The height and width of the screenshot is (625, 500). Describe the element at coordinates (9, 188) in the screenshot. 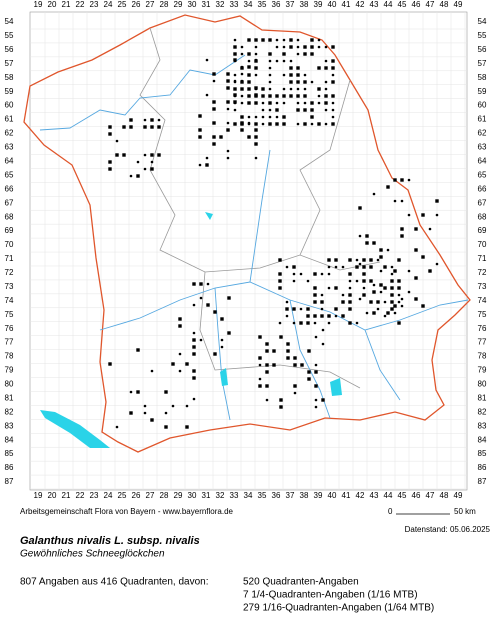

I see `y-label: 66` at that location.